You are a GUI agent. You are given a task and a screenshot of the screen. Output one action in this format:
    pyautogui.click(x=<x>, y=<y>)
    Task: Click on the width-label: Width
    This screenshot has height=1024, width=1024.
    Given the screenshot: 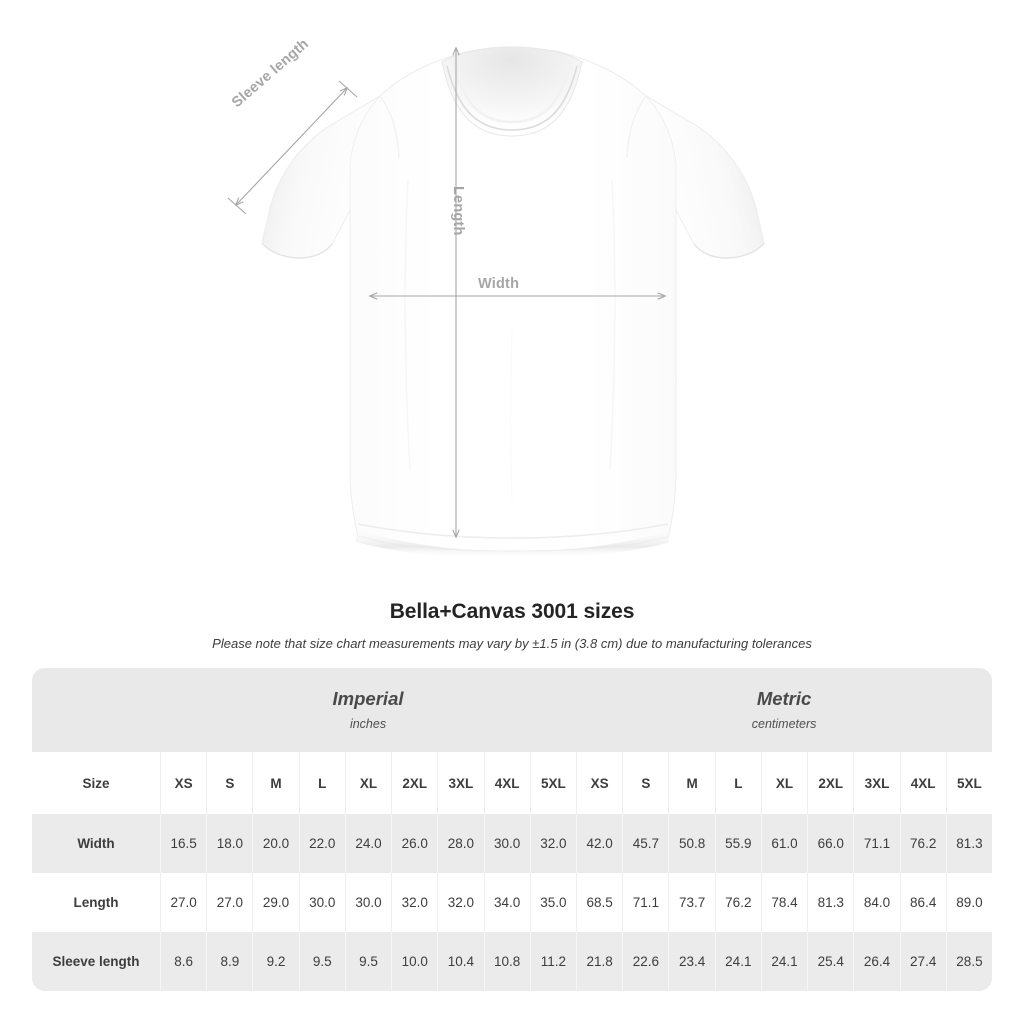 What is the action you would take?
    pyautogui.click(x=499, y=284)
    